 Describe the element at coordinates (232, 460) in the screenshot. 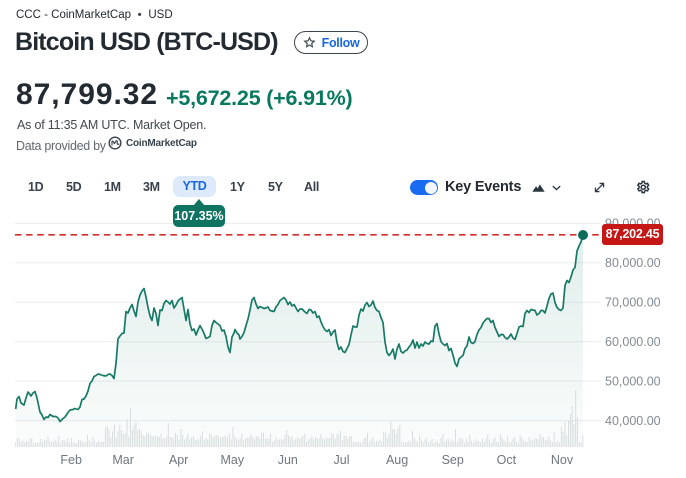

I see `svg-text: May` at that location.